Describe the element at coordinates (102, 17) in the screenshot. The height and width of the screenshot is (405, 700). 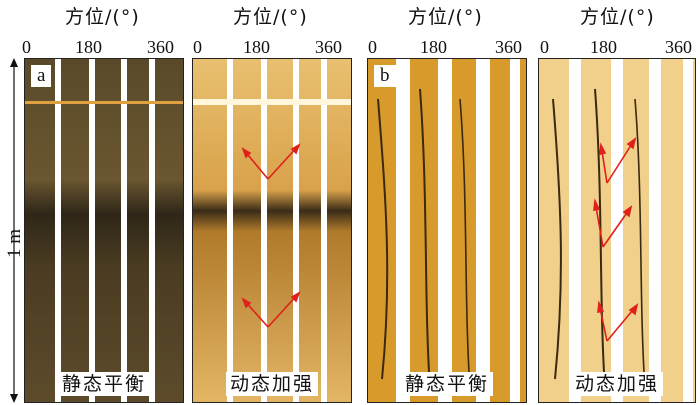
I see `axis-title-a-static: 方位/(°)` at that location.